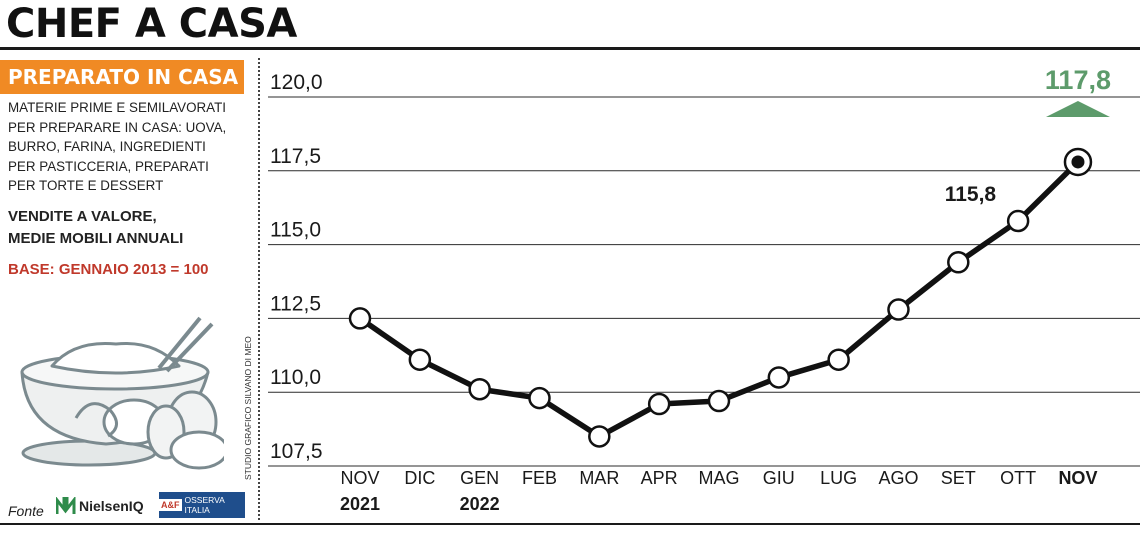 The width and height of the screenshot is (1140, 533). Describe the element at coordinates (151, 24) in the screenshot. I see `page-title: CHEF A CASA` at that location.